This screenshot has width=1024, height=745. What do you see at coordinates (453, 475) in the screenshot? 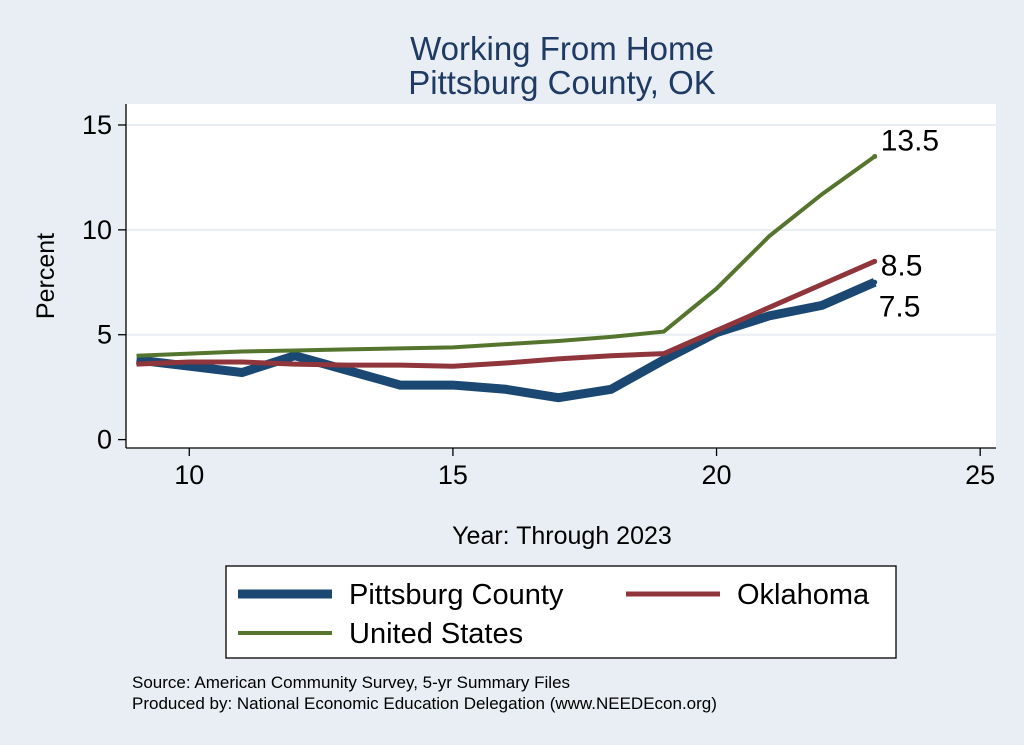
I see `x-tick-label: 15` at bounding box center [453, 475].